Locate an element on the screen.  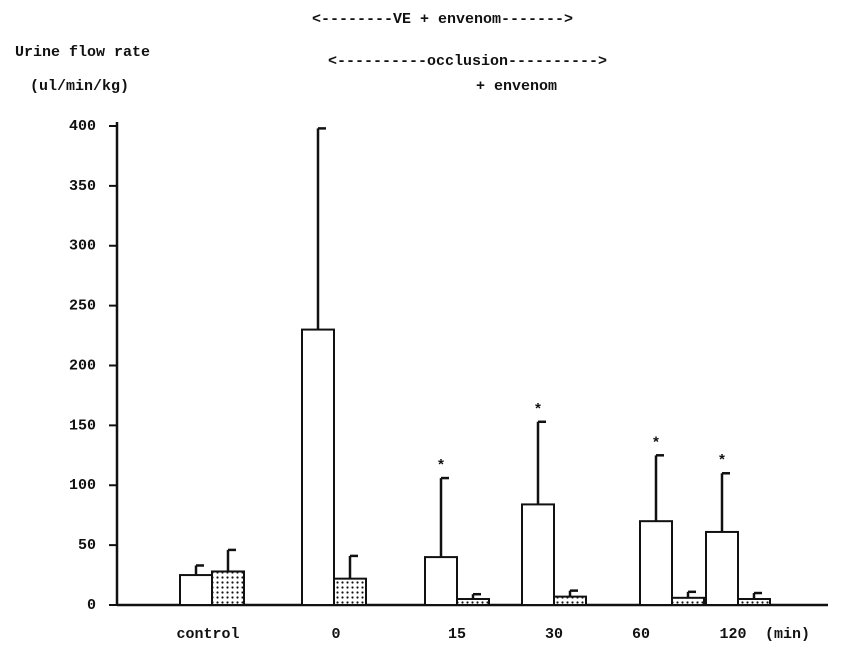
y-axis-label: Urine flow rate is located at coordinates (82, 52).